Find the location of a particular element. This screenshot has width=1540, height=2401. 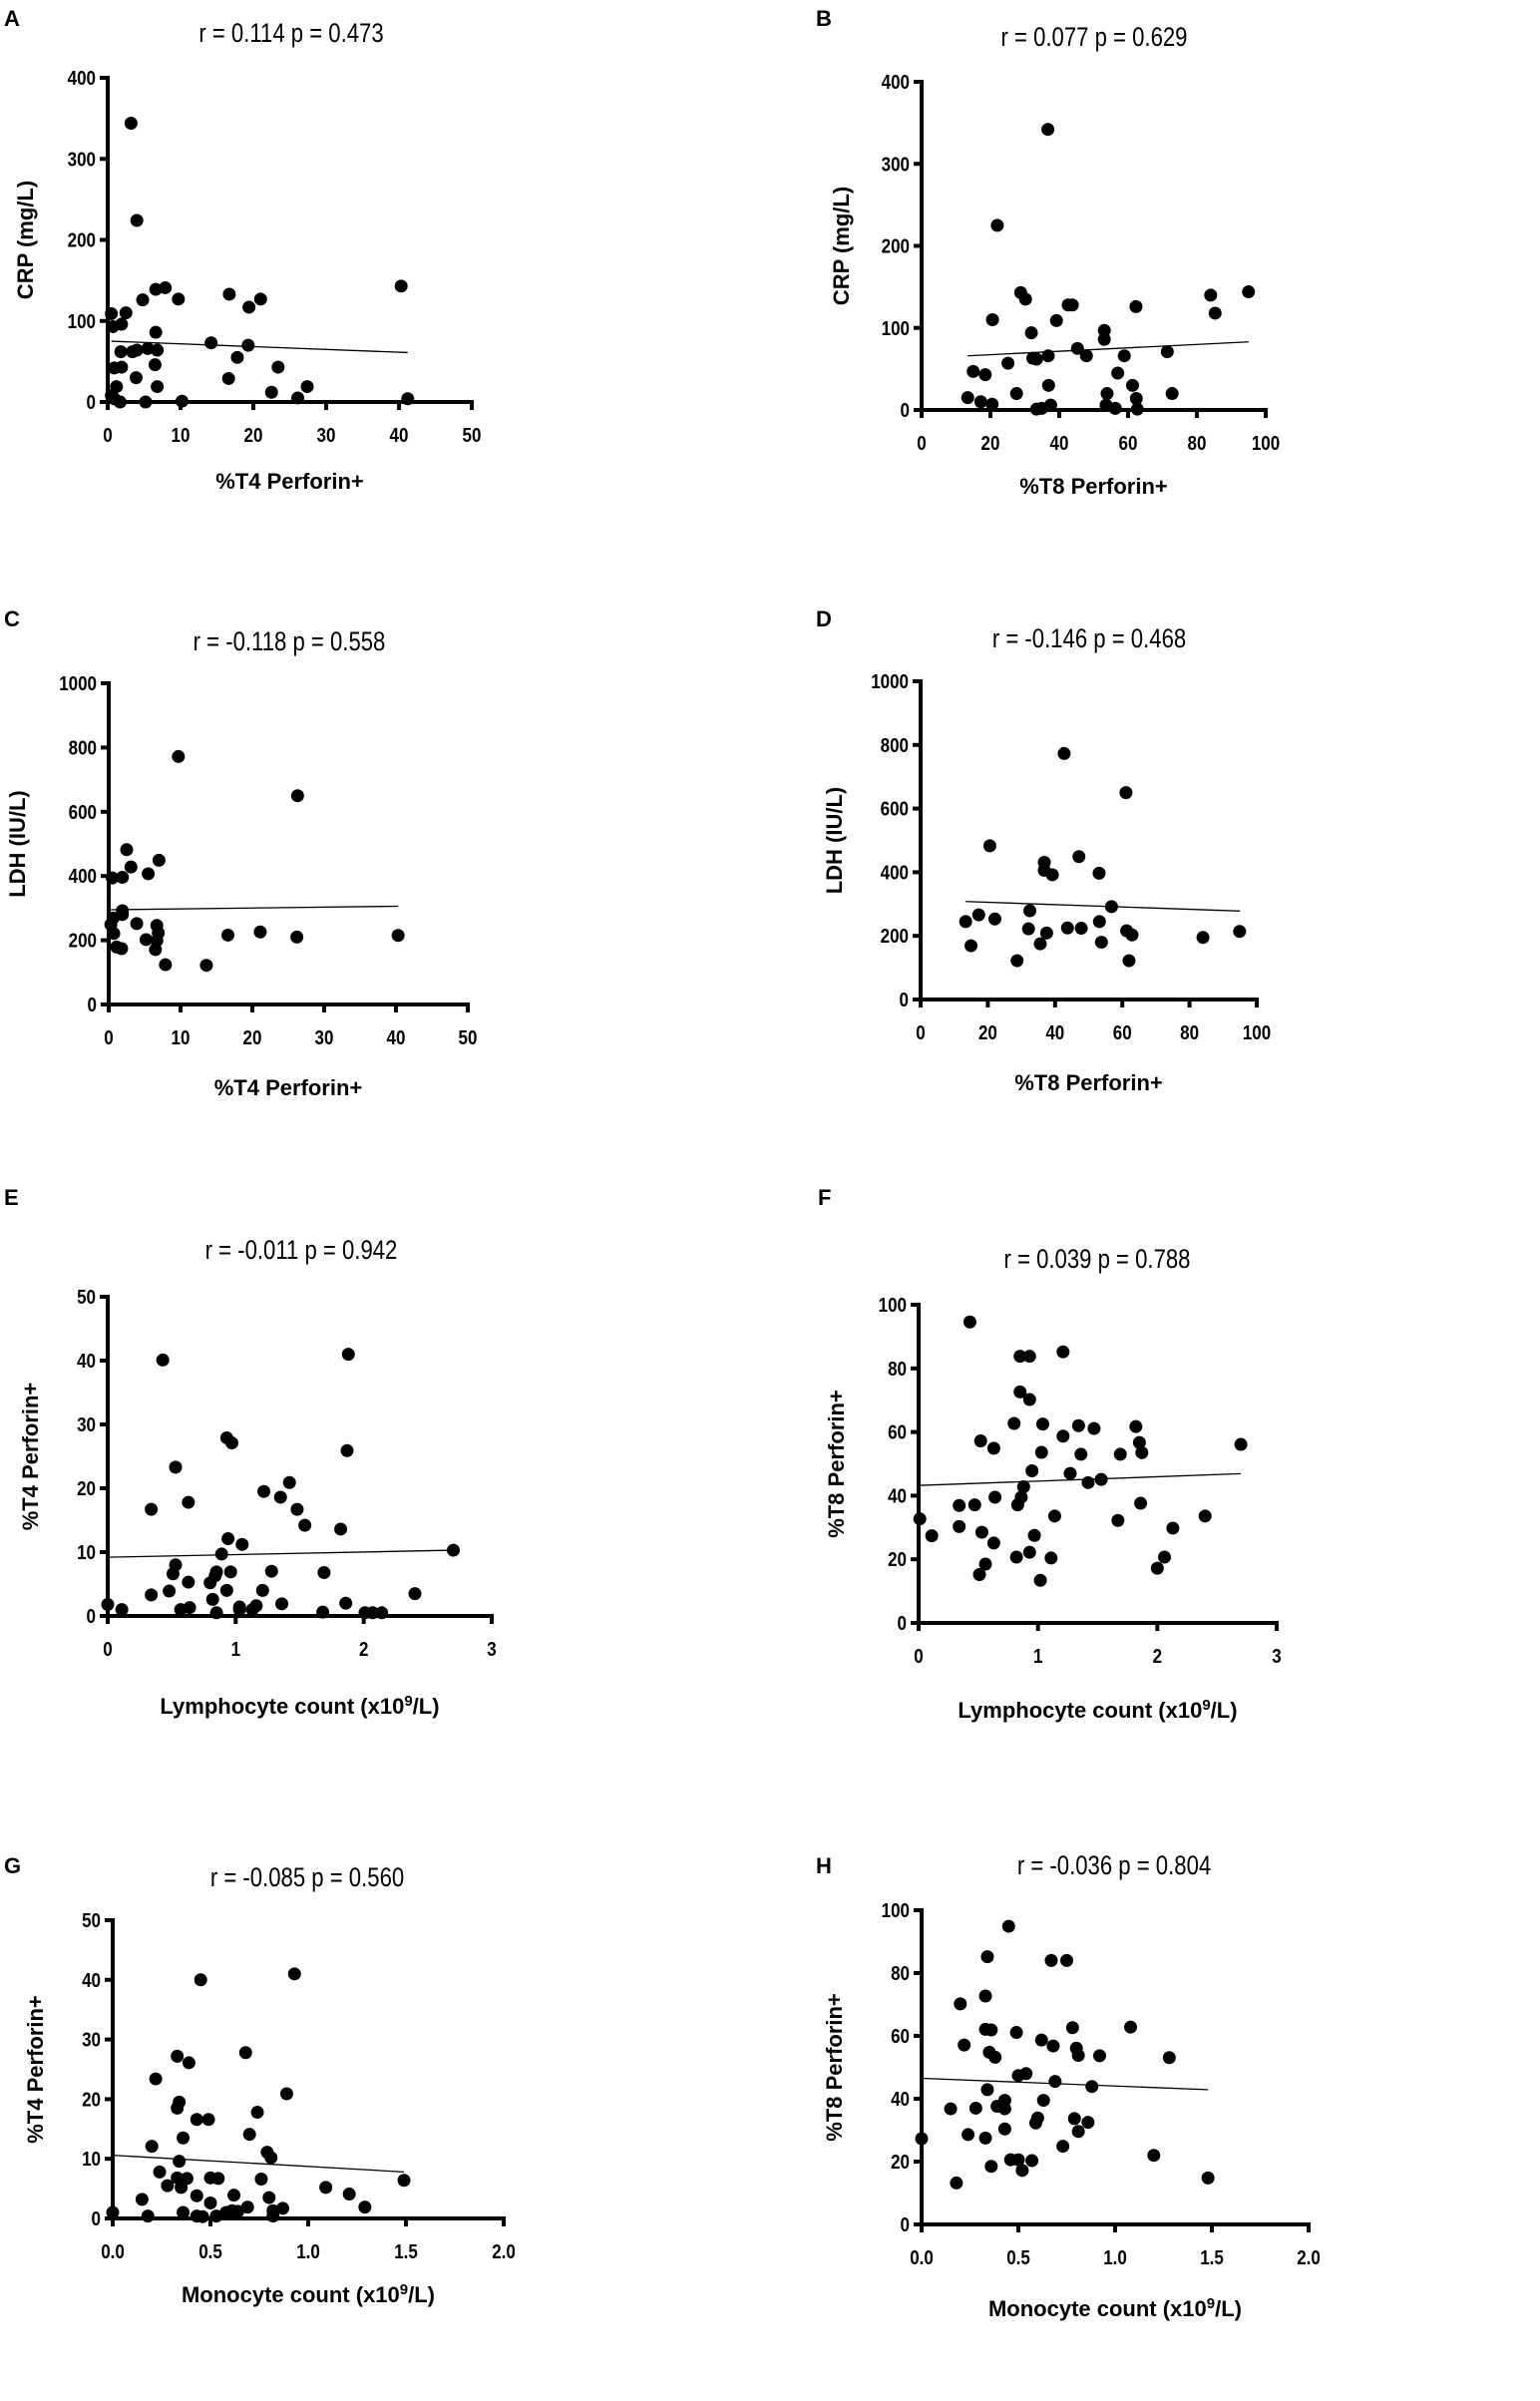

y-tick-label: 800 is located at coordinates (895, 745).